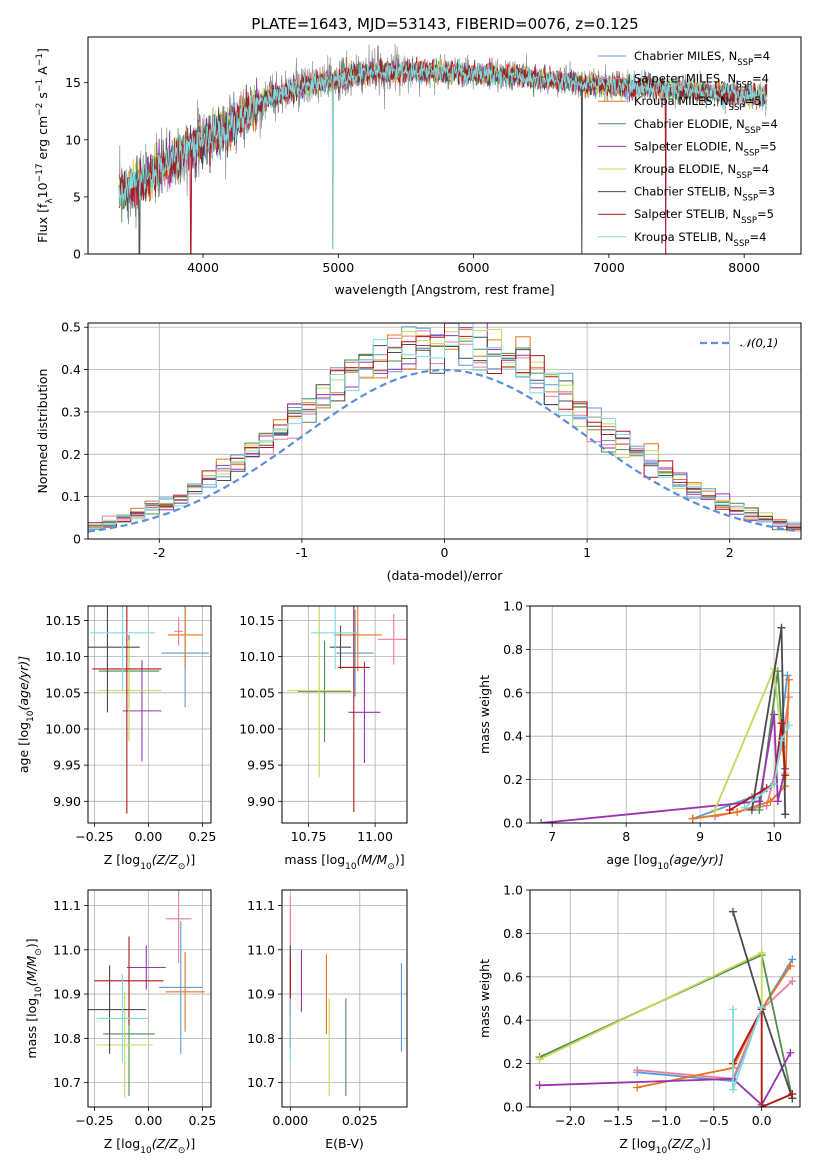  What do you see at coordinates (700, 239) in the screenshot?
I see `legend-entry: Kroupa STELIB, NSSP=4` at bounding box center [700, 239].